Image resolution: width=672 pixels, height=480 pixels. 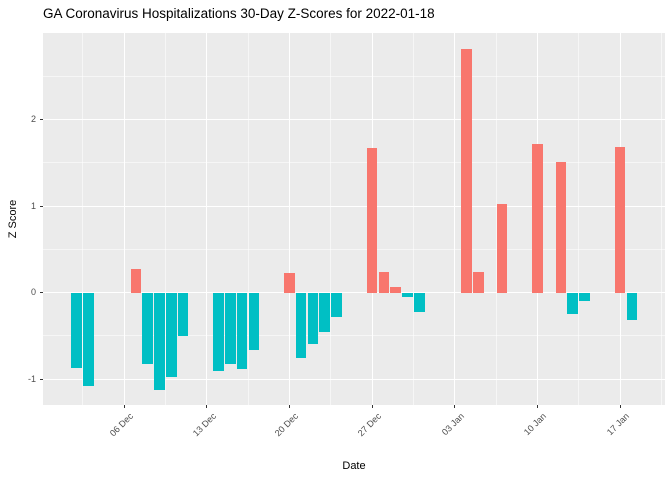 What do you see at coordinates (31, 378) in the screenshot?
I see `y-tick-label: -1` at bounding box center [31, 378].